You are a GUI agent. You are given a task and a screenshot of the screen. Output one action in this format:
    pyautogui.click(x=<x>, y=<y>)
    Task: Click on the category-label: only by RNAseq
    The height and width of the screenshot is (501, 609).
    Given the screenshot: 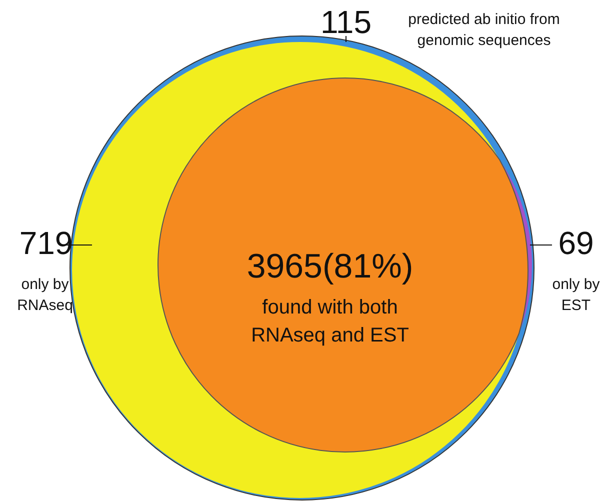 What is the action you would take?
    pyautogui.click(x=45, y=295)
    